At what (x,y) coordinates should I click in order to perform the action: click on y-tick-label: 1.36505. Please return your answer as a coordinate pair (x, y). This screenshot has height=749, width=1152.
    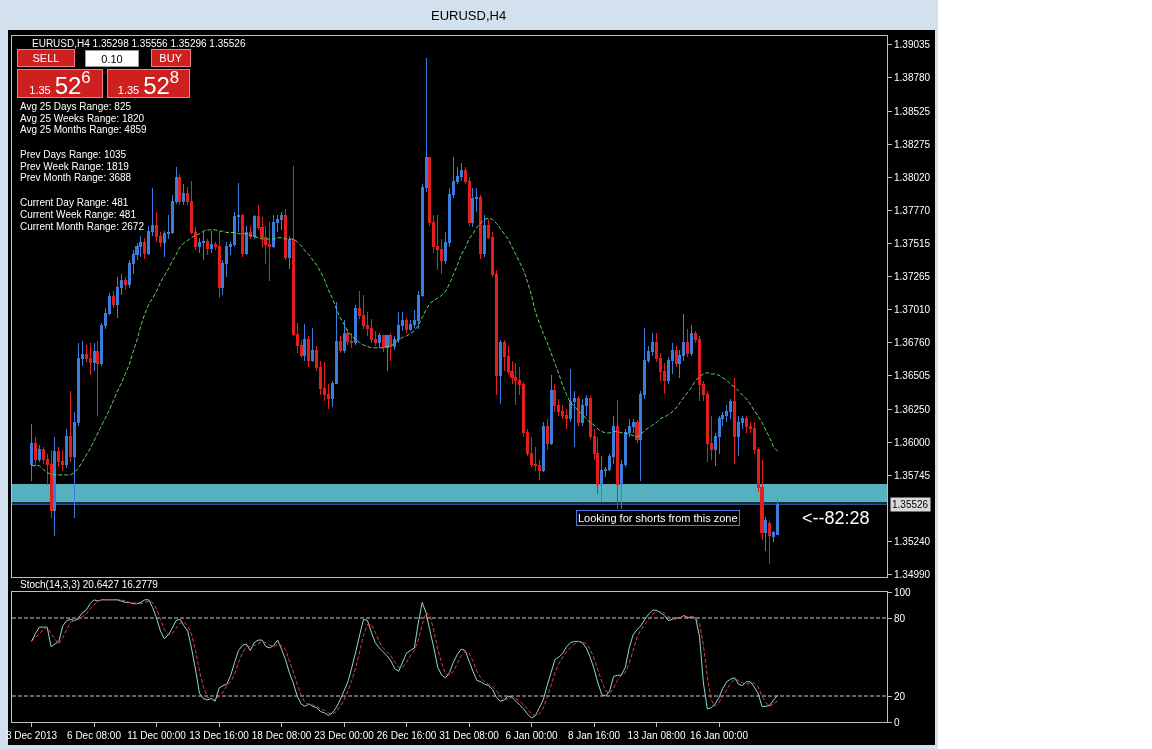
    Looking at the image, I should click on (912, 376).